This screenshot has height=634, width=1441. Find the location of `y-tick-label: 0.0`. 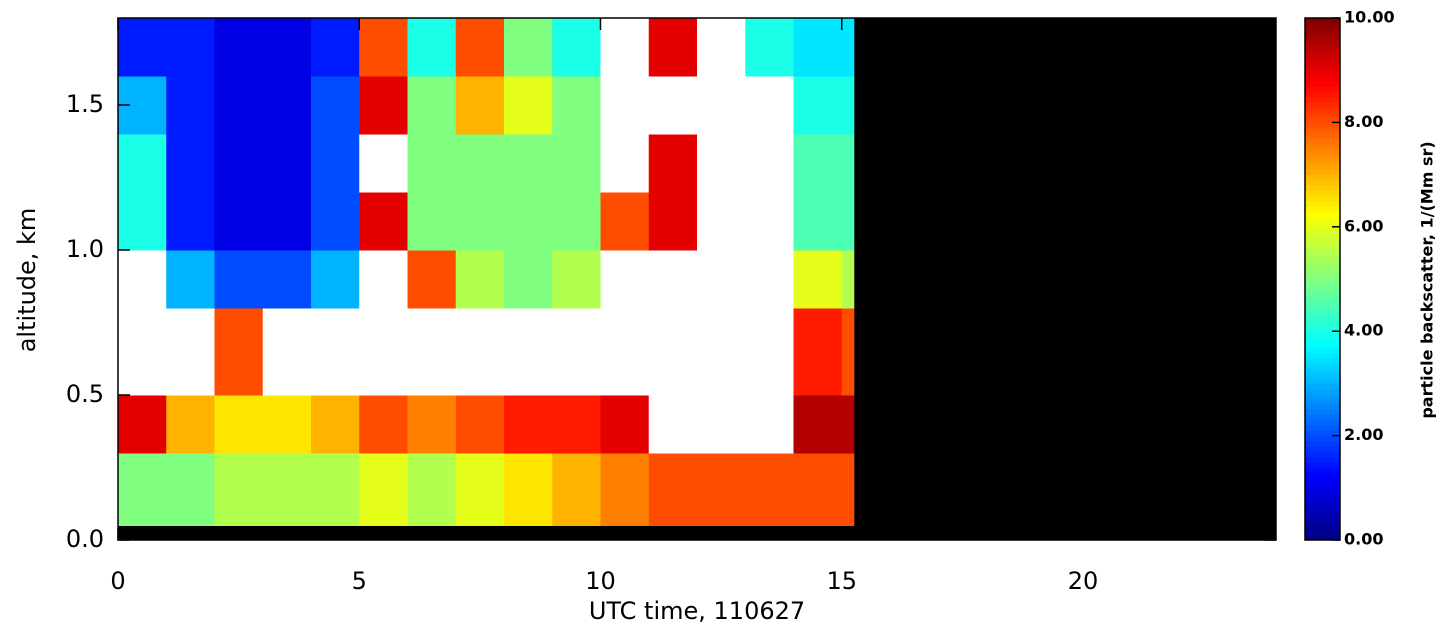

y-tick-label: 0.0 is located at coordinates (85, 539).